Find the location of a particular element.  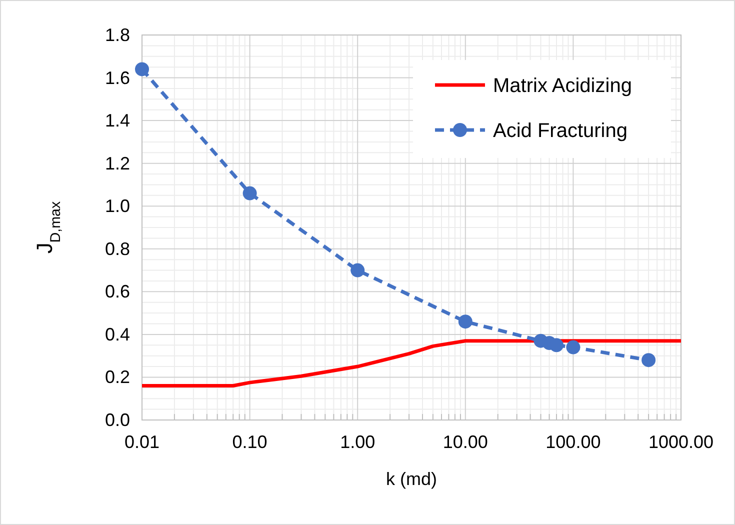

y-tick-label: 1.4 is located at coordinates (117, 120).